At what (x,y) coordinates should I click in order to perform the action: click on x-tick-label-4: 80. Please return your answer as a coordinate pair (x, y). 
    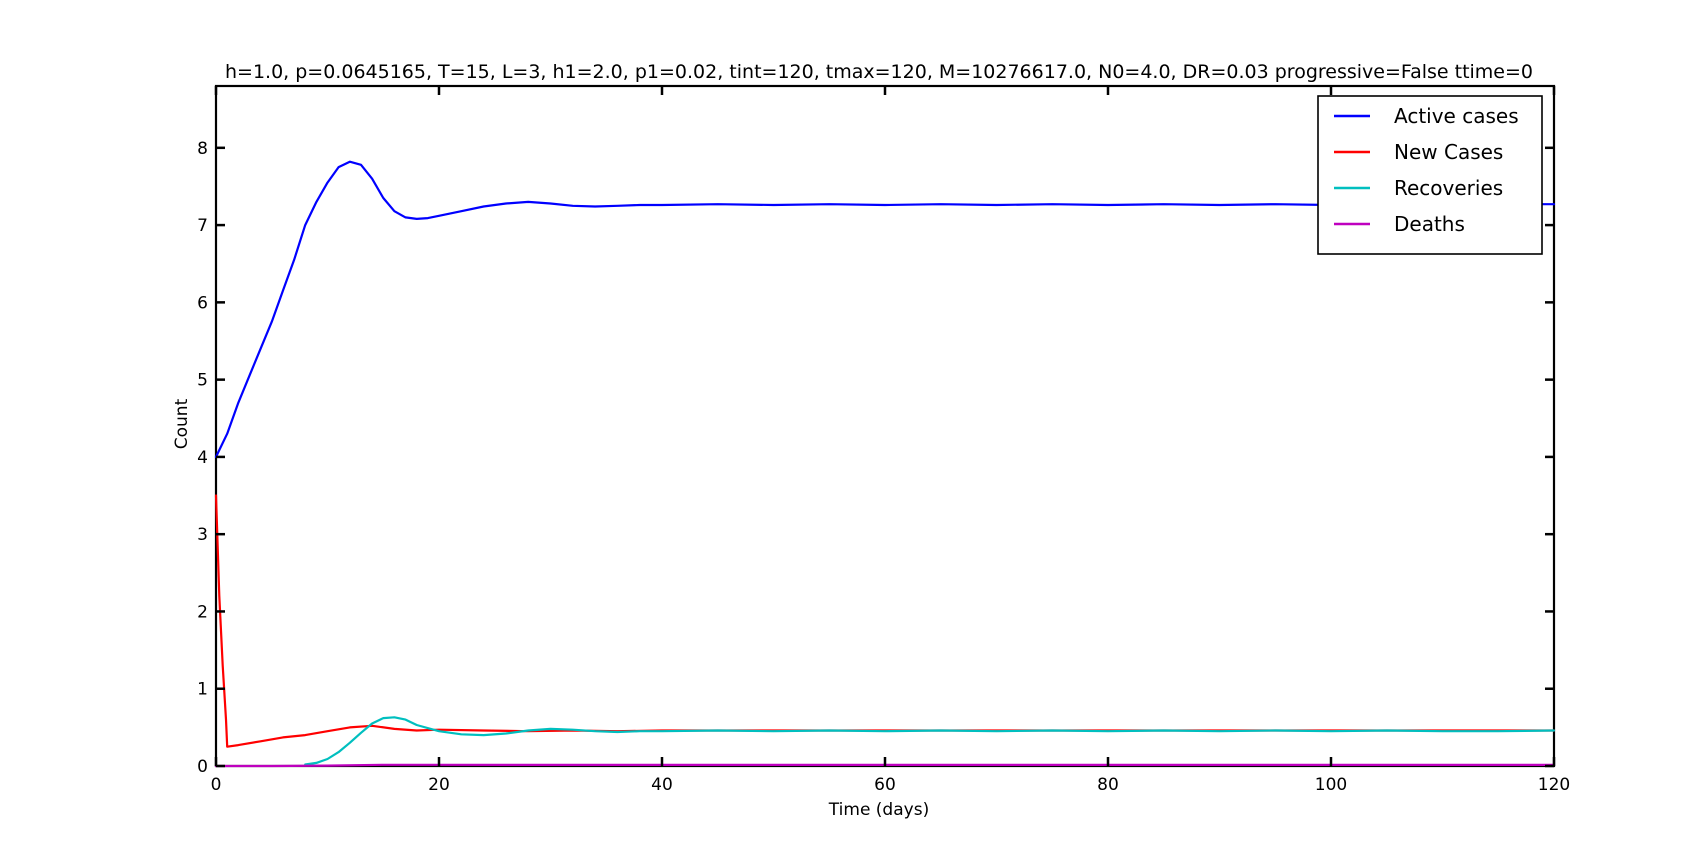
    Looking at the image, I should click on (1108, 785).